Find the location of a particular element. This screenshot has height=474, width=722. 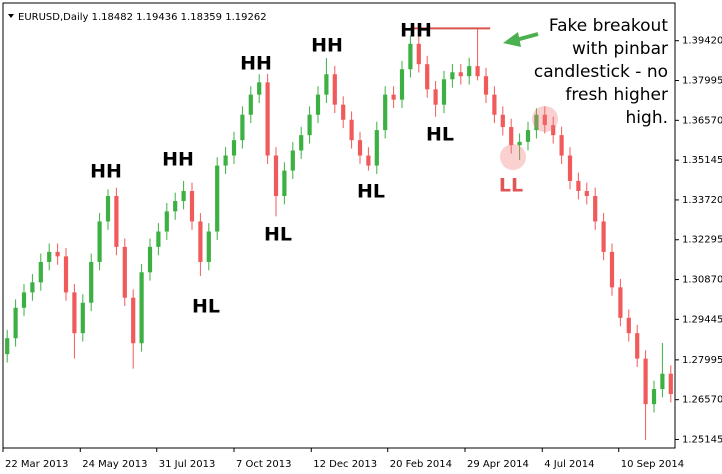

x-tick-label: 4 Jul 2014 is located at coordinates (569, 464).